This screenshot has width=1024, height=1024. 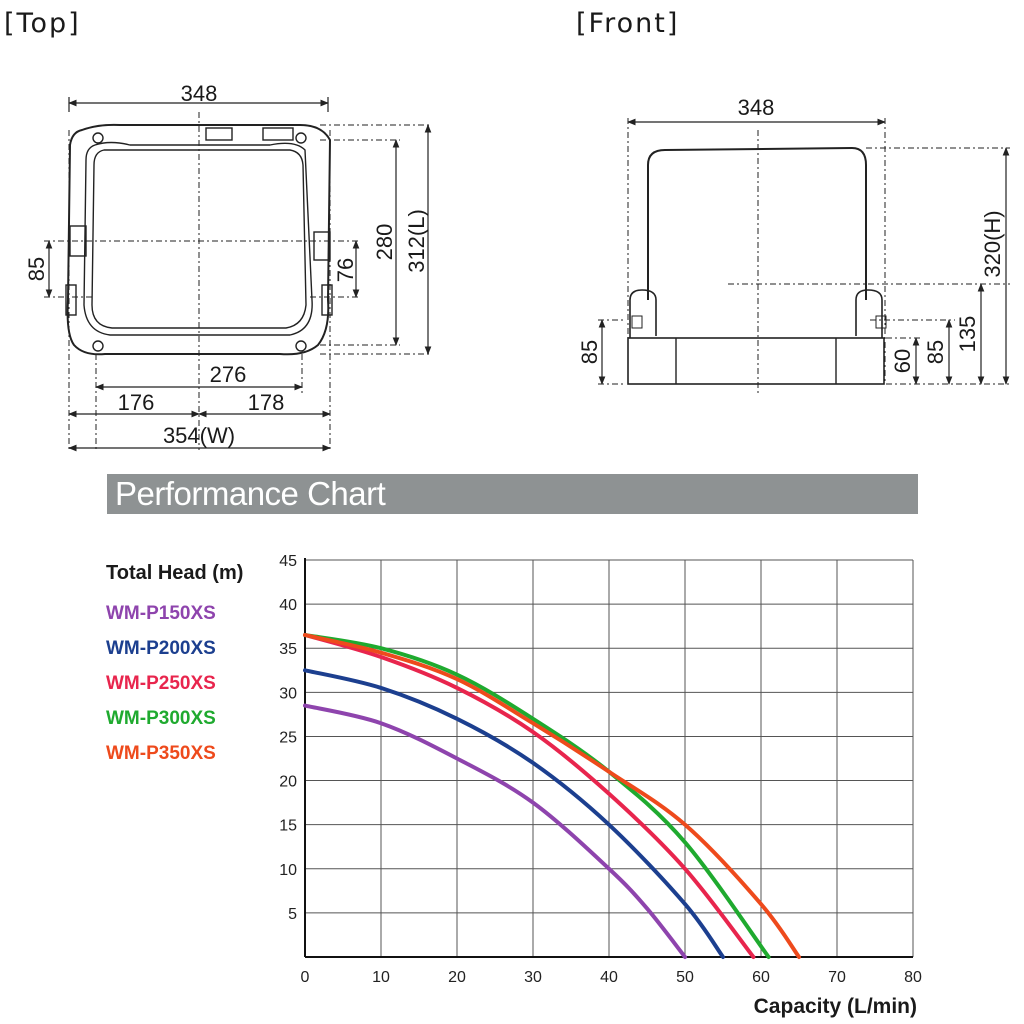 I want to click on top-view-title: [Top], so click(x=42, y=23).